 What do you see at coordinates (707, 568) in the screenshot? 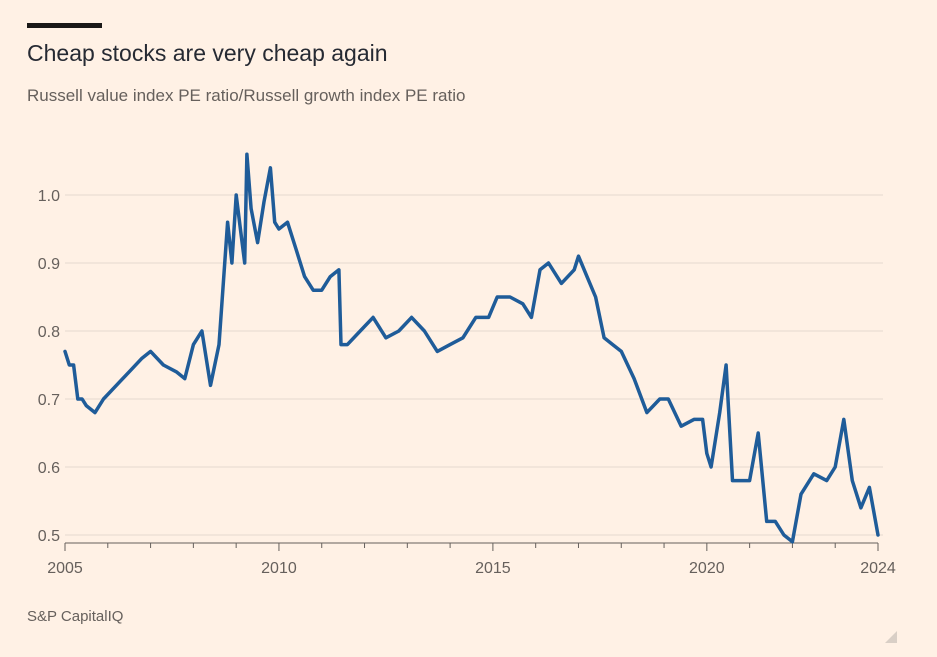
I see `x-tick-label: 2020` at bounding box center [707, 568].